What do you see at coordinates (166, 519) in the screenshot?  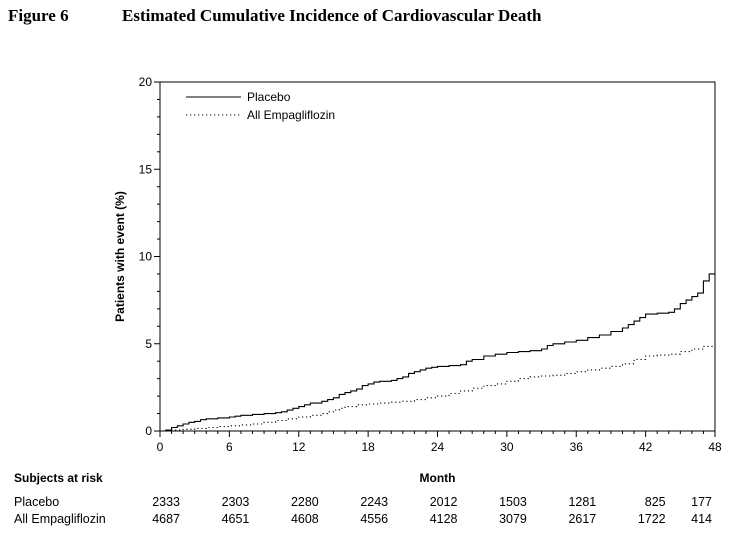 I see `risk-cell: 4687` at bounding box center [166, 519].